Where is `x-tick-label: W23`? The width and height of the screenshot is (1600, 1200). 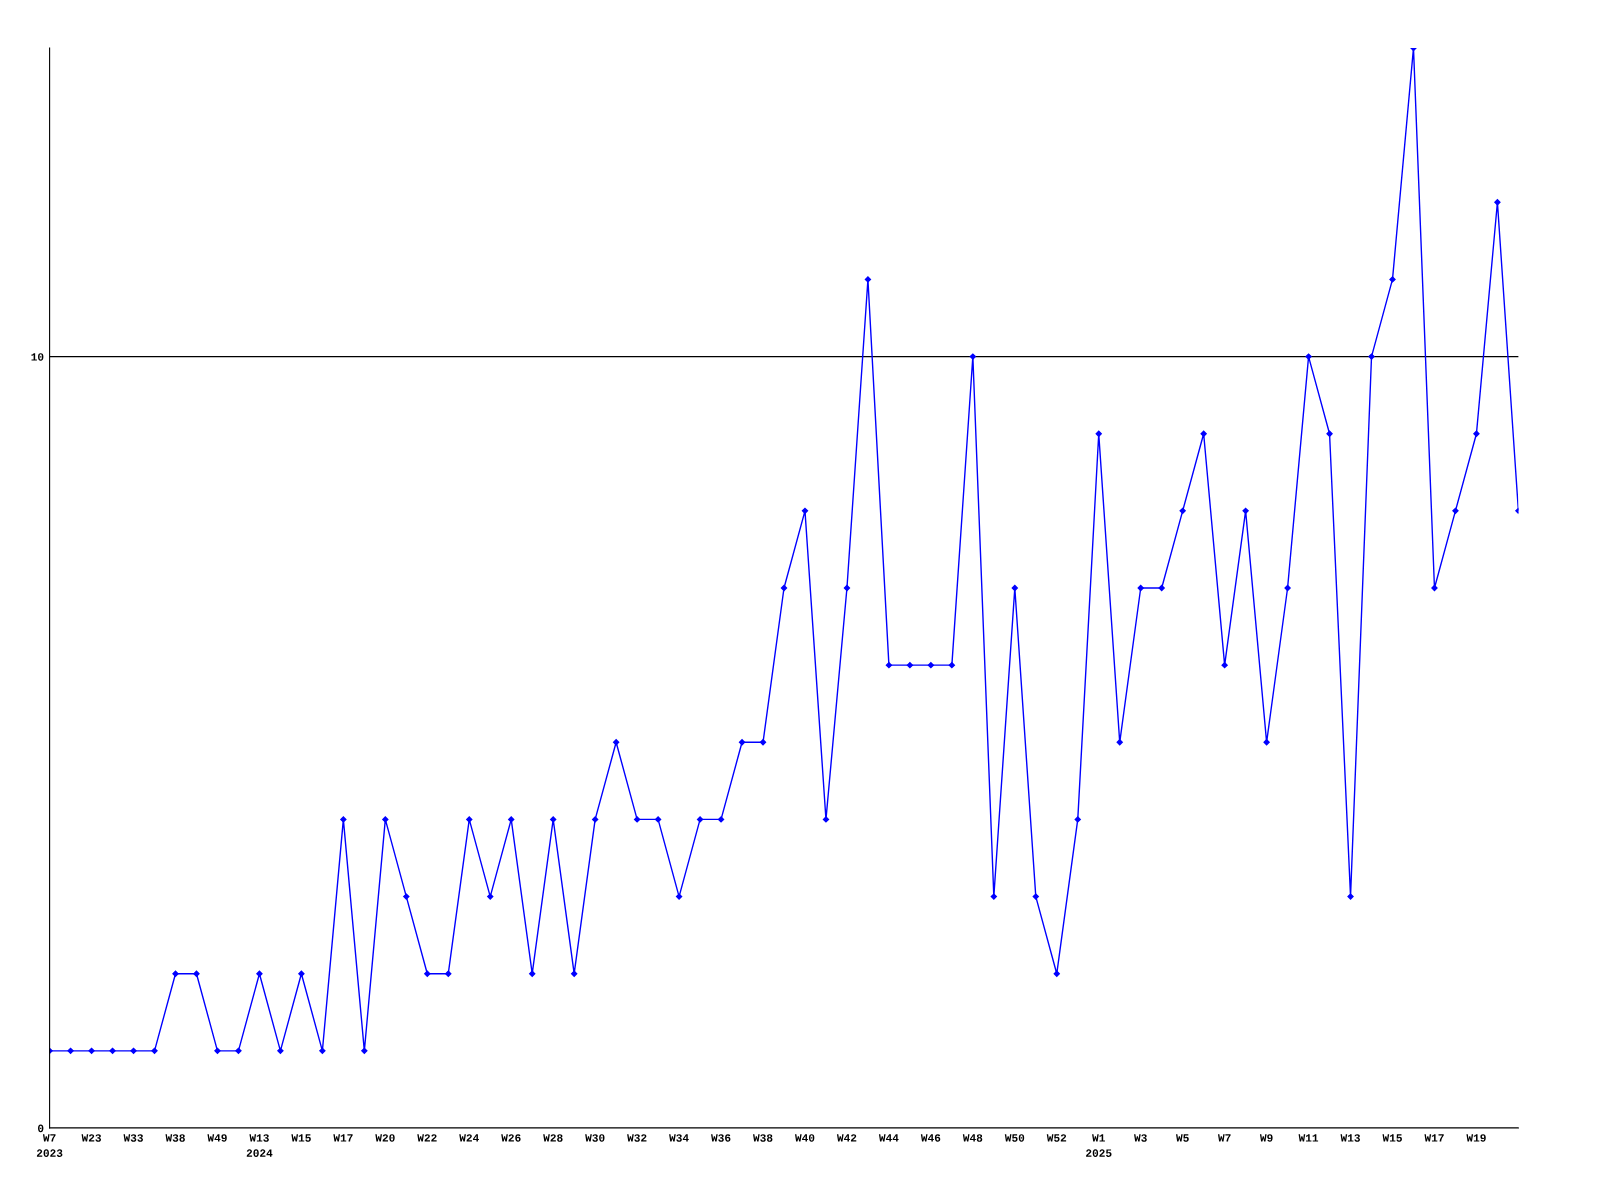 x-tick-label: W23 is located at coordinates (91, 1138).